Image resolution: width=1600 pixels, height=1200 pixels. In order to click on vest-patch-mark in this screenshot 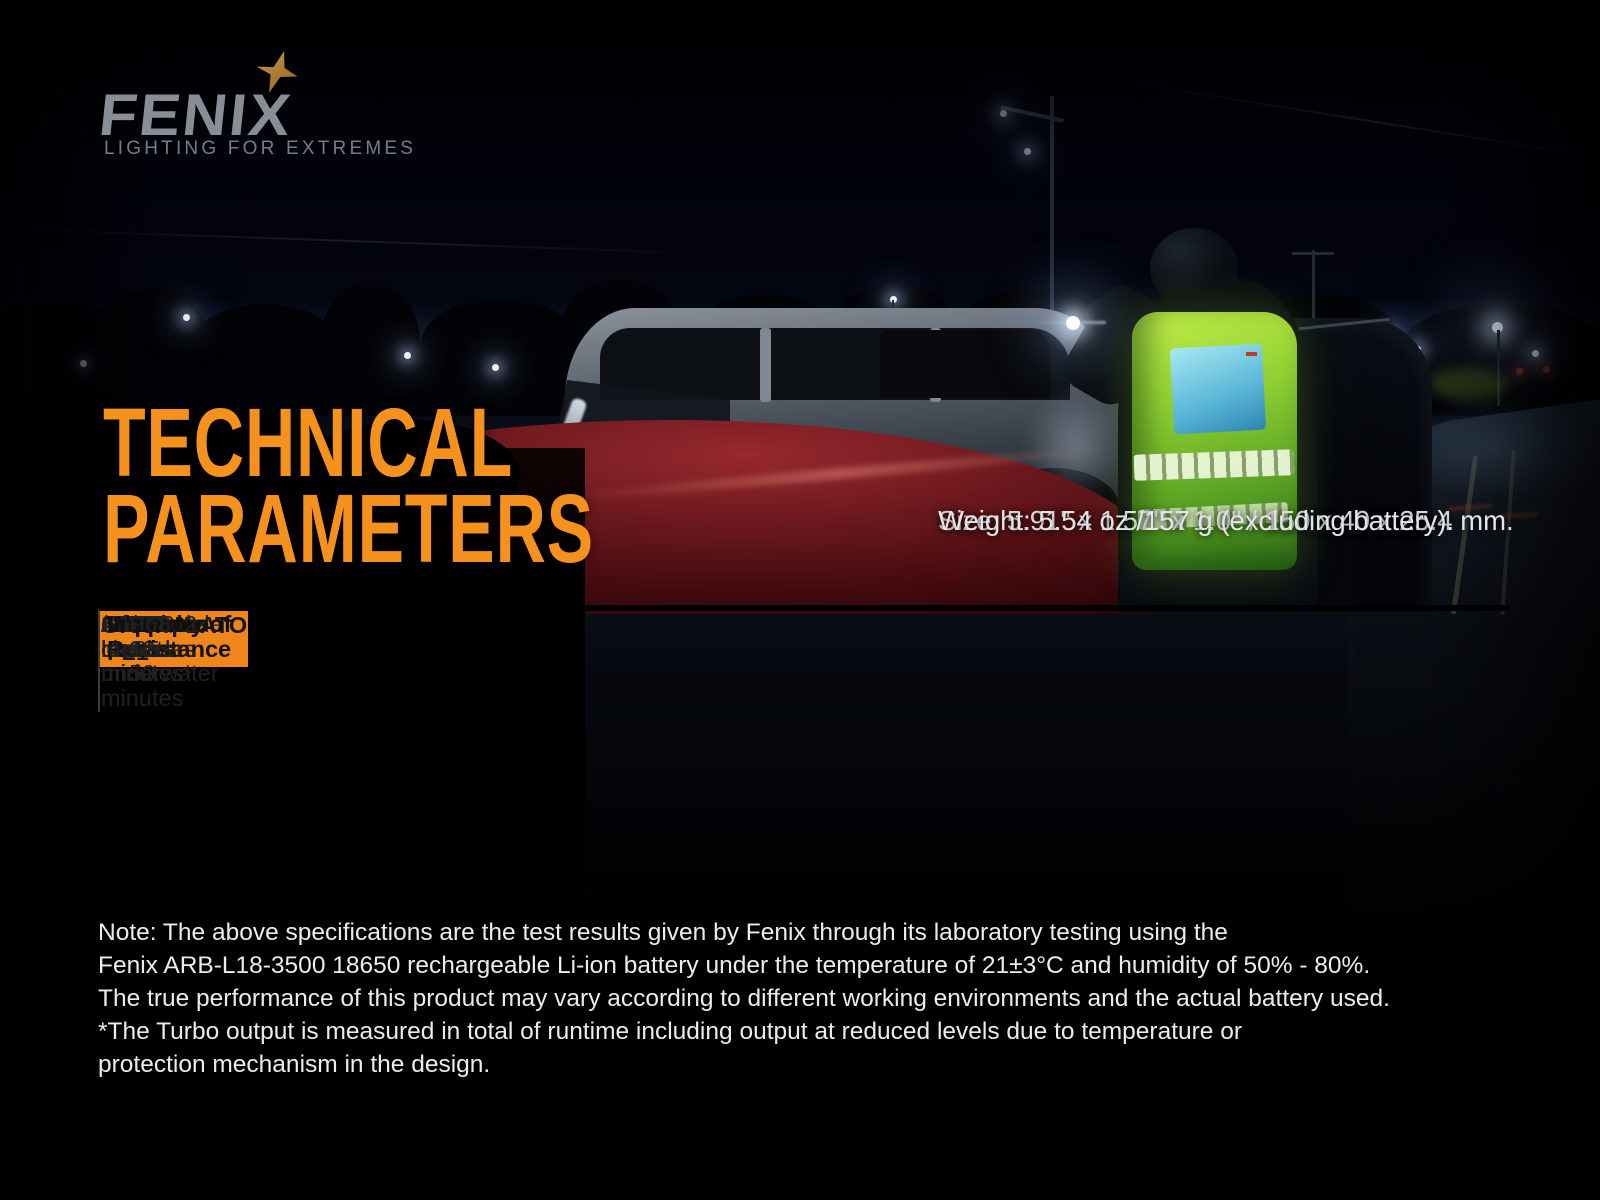, I will do `click(1251, 354)`.